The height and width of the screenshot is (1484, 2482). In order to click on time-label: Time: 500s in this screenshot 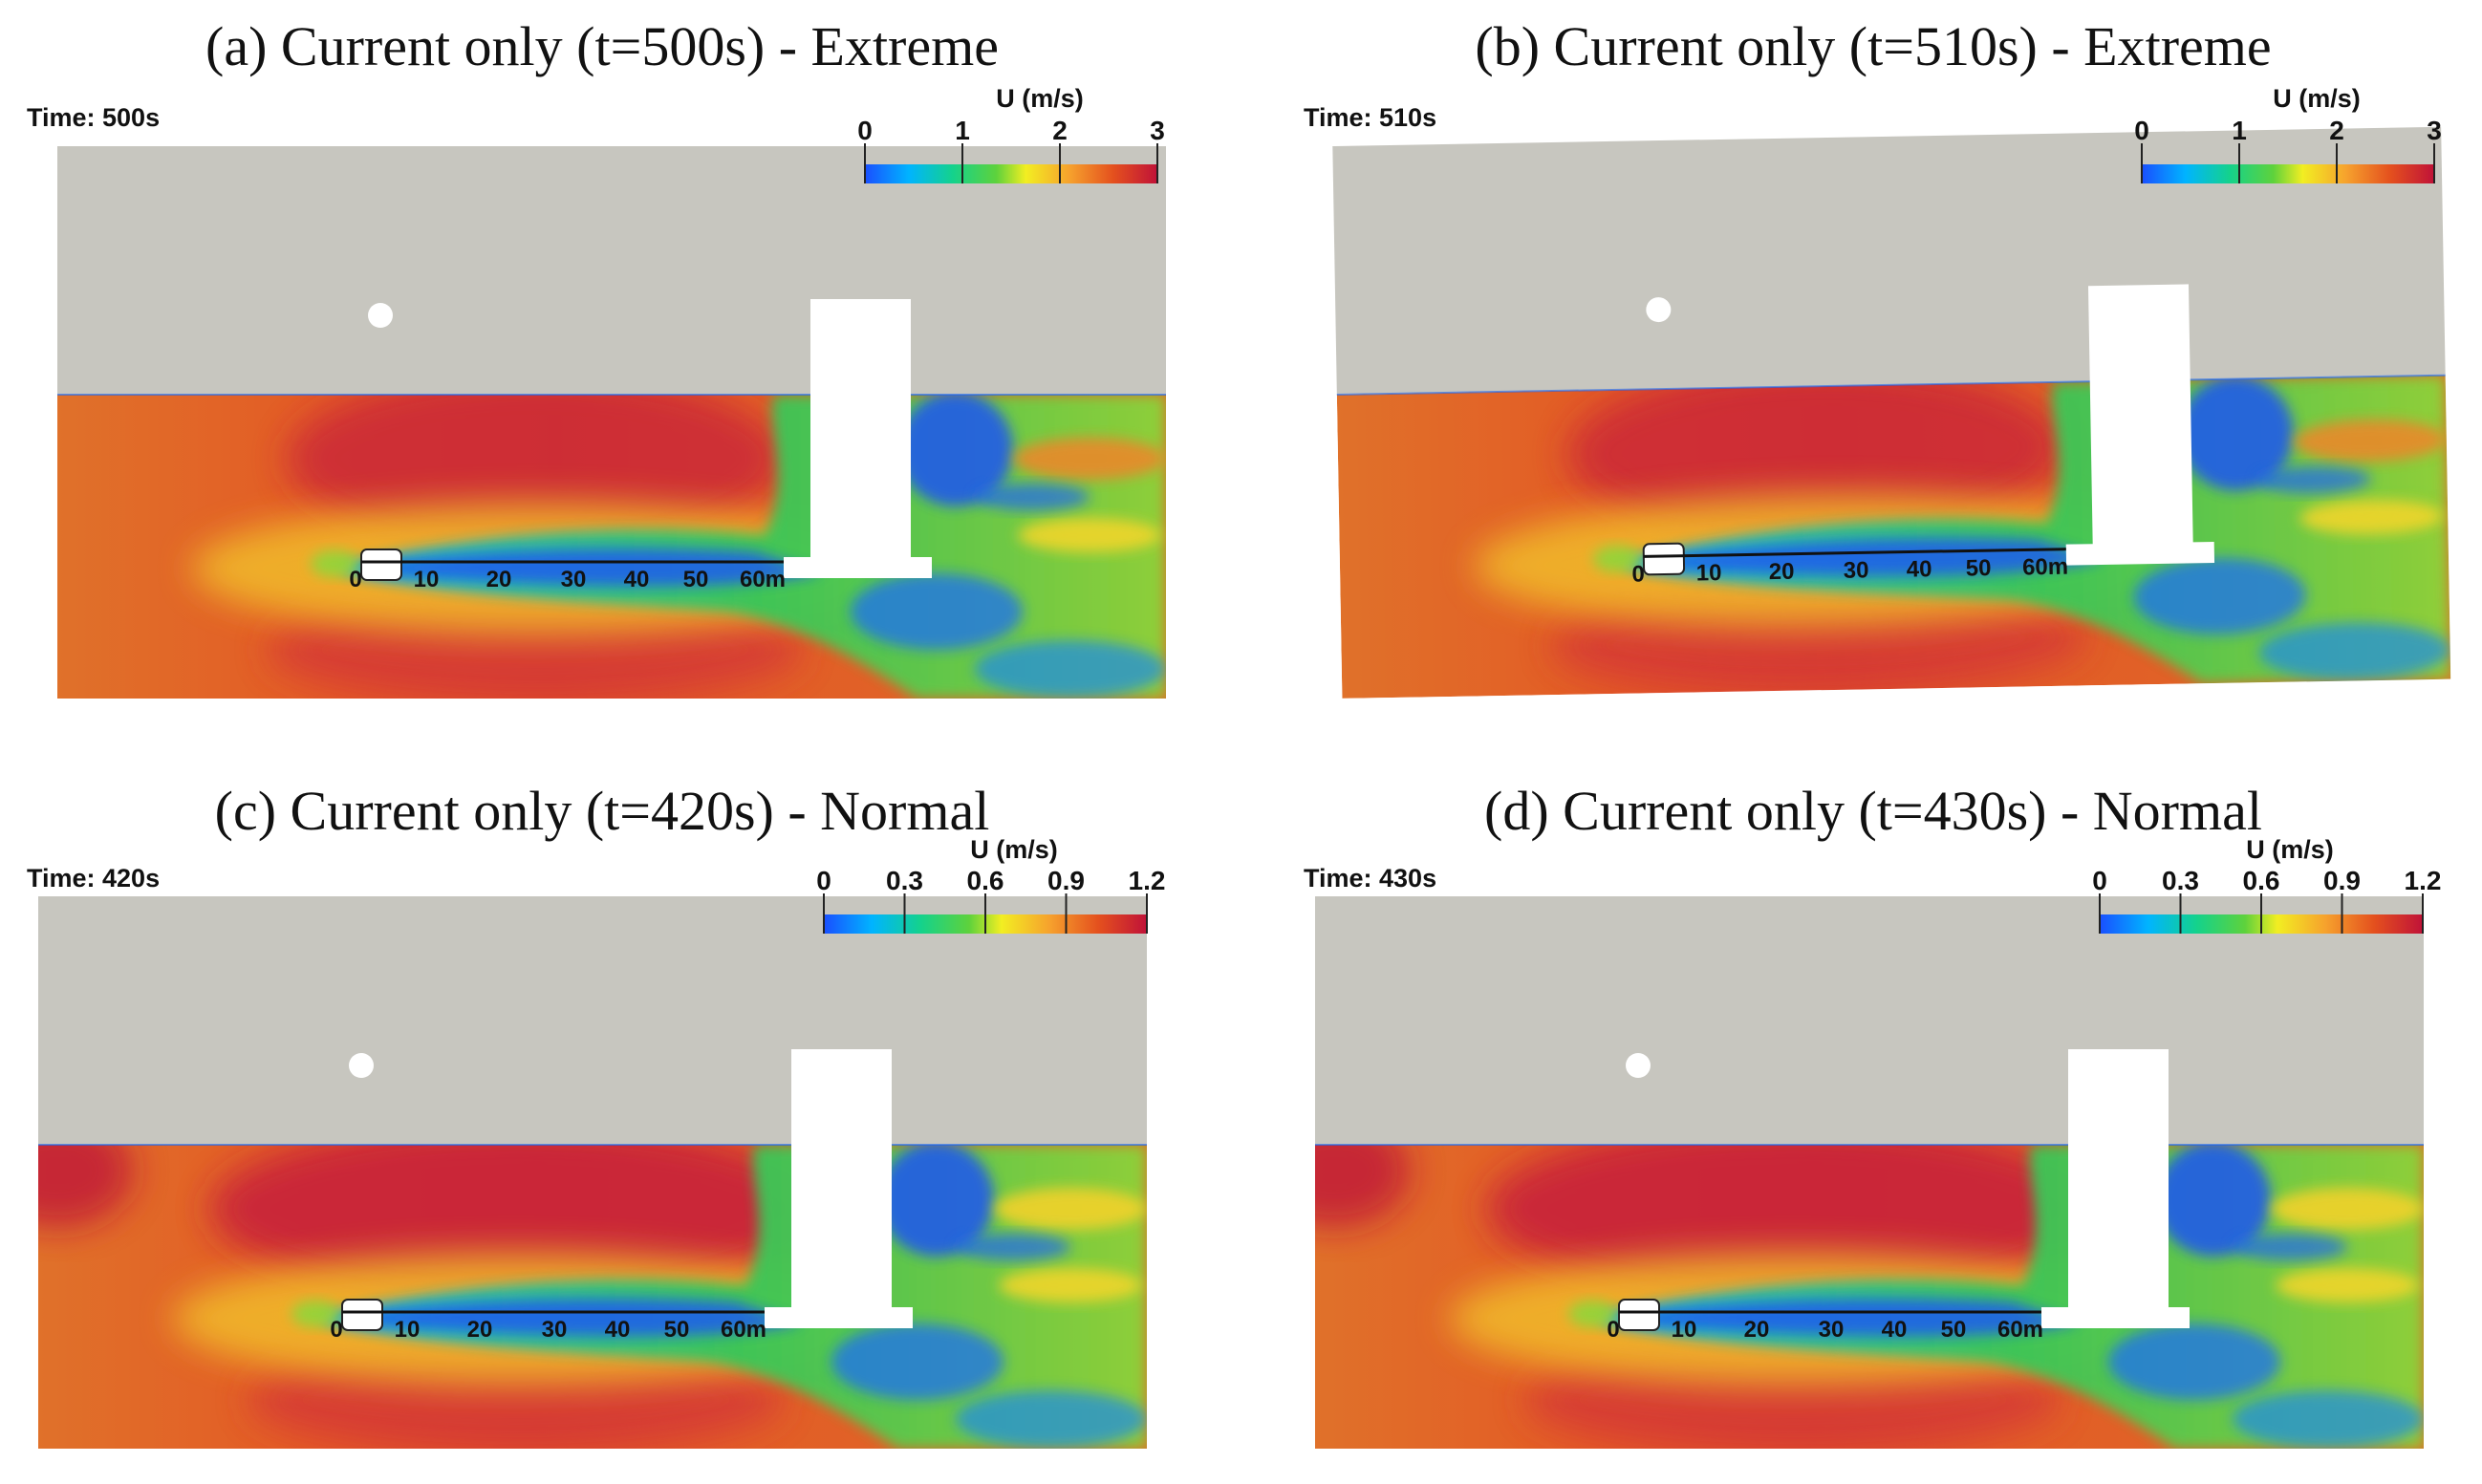, I will do `click(93, 118)`.